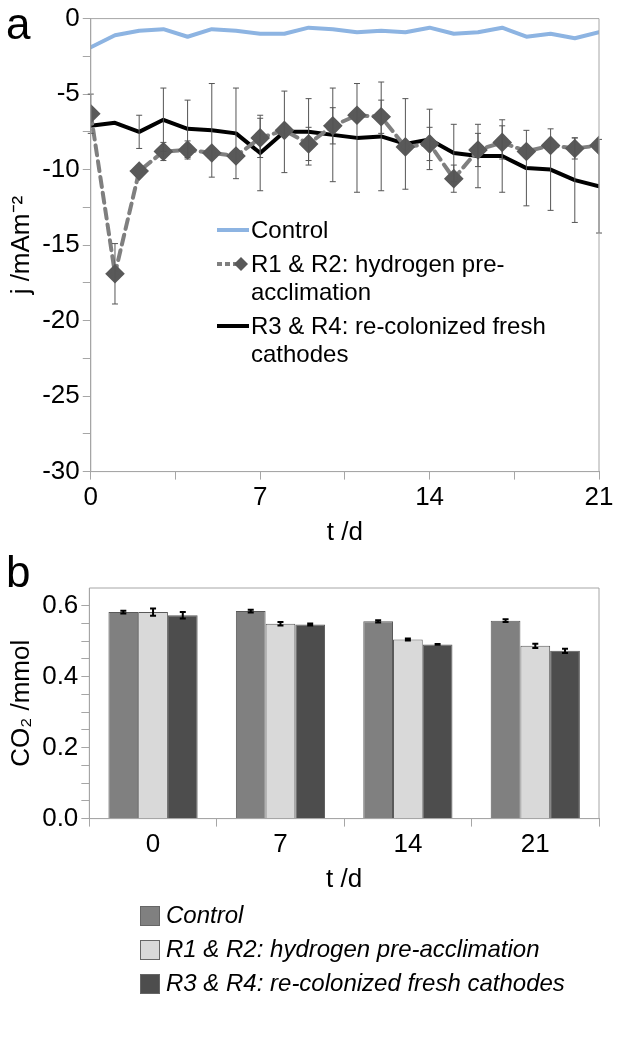  What do you see at coordinates (68, 92) in the screenshot?
I see `y-tick-label: -5` at bounding box center [68, 92].